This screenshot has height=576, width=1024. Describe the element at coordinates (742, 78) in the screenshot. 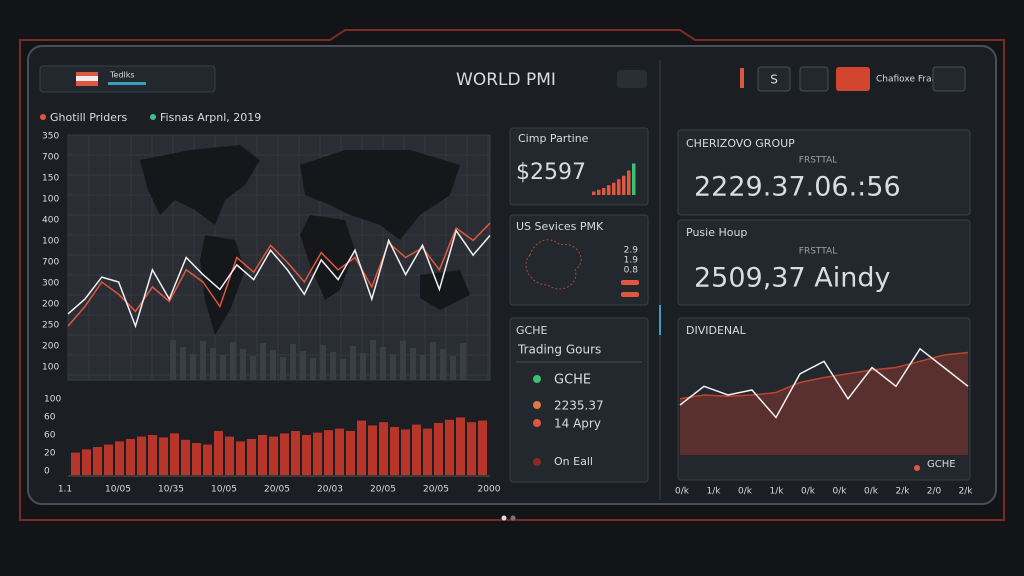

I see `toolbar-marker` at that location.